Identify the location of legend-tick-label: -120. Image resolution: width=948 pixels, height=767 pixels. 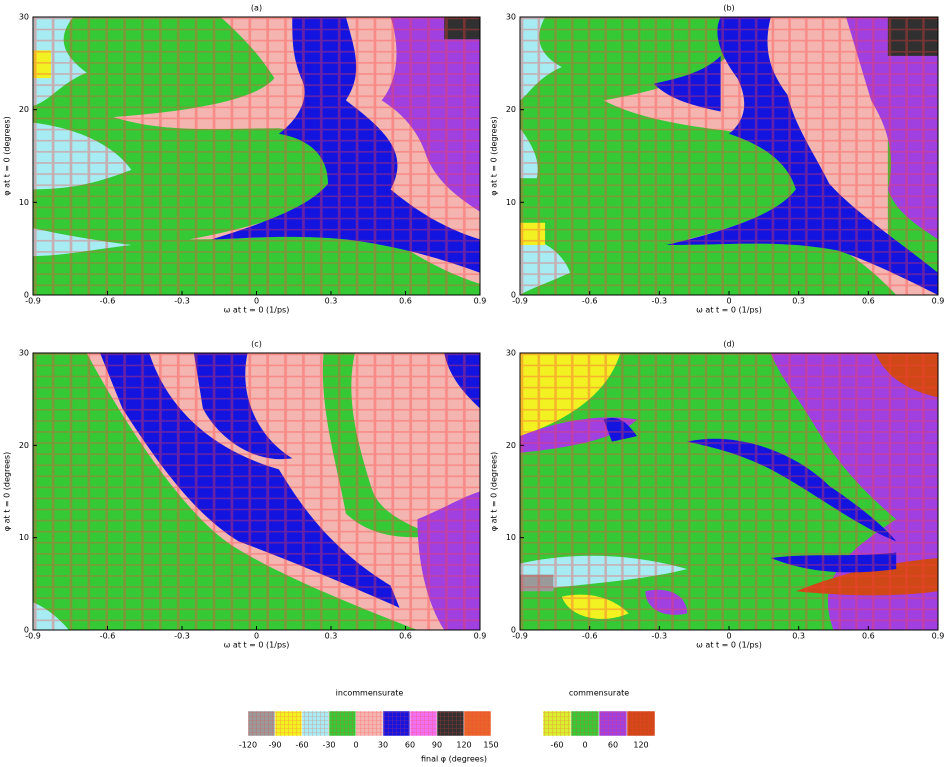
(248, 745).